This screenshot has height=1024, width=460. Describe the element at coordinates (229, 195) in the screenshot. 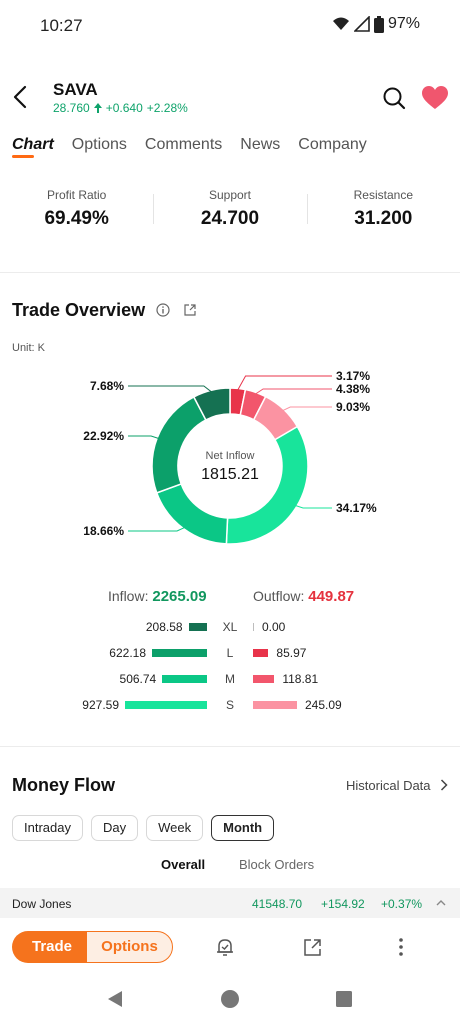

I see `stat-label: Support` at that location.